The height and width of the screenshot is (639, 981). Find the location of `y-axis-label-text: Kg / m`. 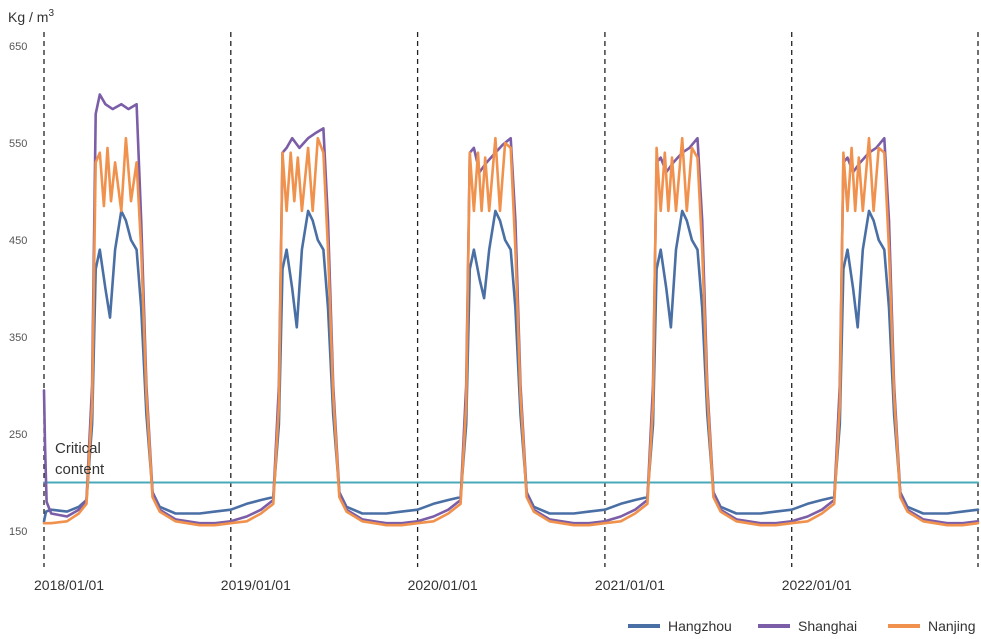

y-axis-label-text: Kg / m is located at coordinates (28, 17).